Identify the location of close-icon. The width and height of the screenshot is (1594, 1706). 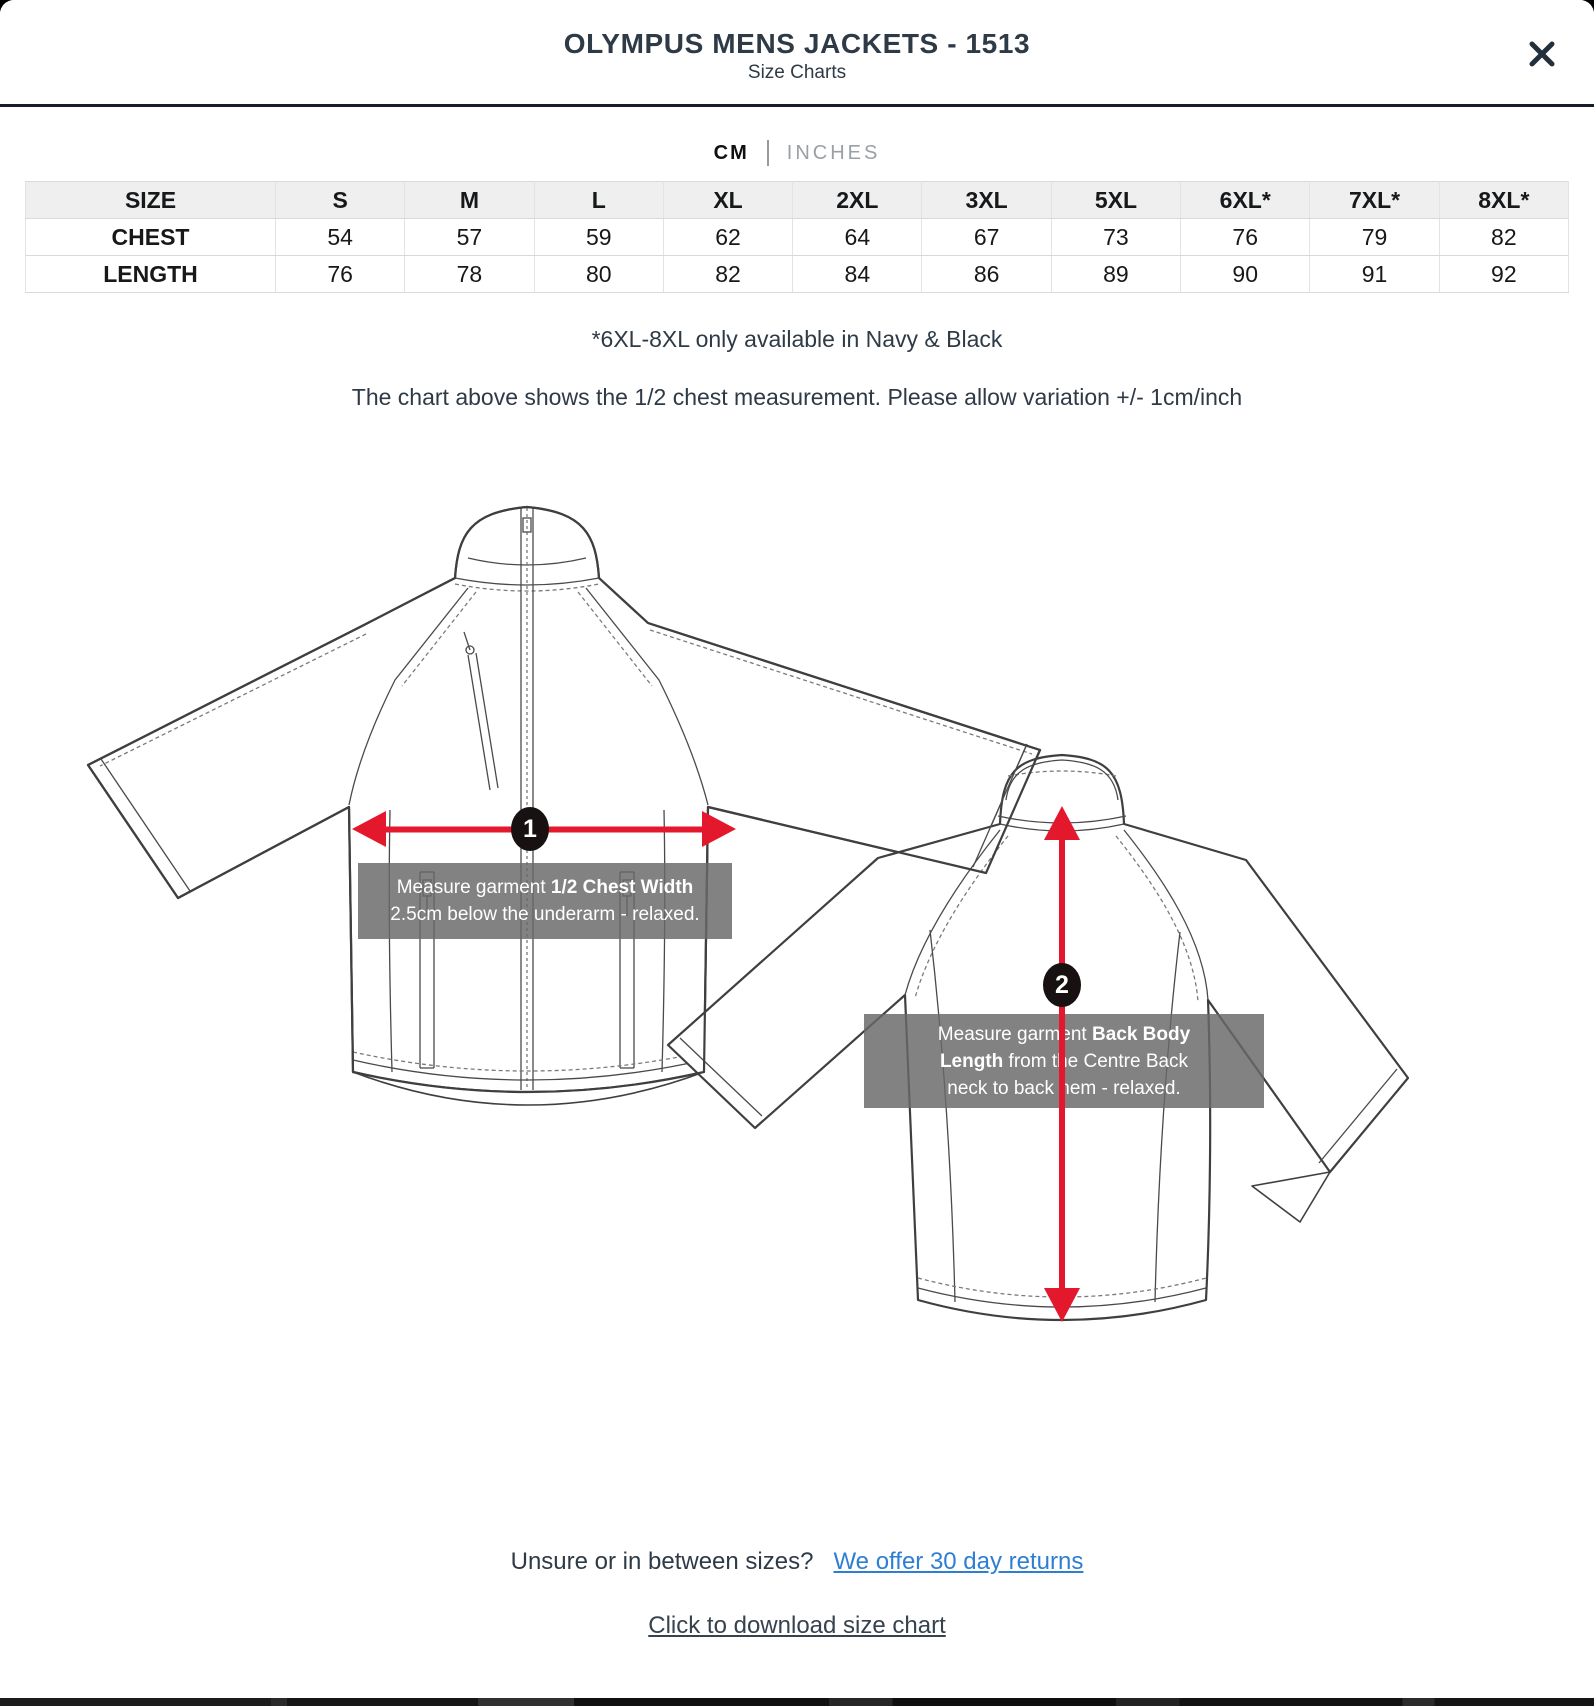
(1542, 56).